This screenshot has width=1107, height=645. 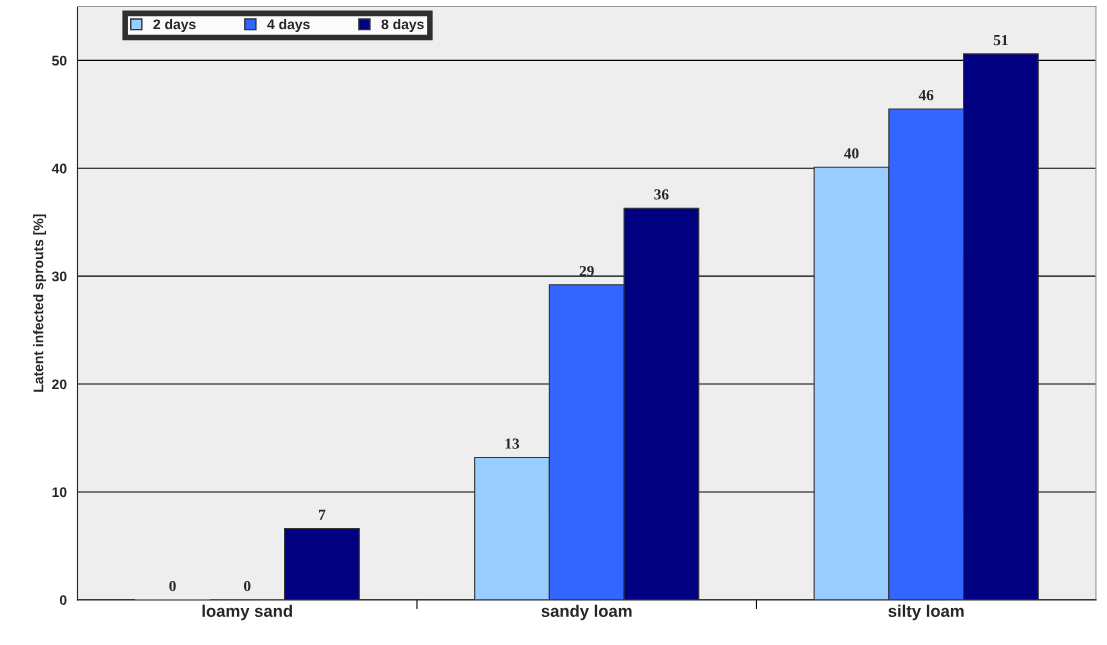 What do you see at coordinates (512, 443) in the screenshot?
I see `data-label: 13` at bounding box center [512, 443].